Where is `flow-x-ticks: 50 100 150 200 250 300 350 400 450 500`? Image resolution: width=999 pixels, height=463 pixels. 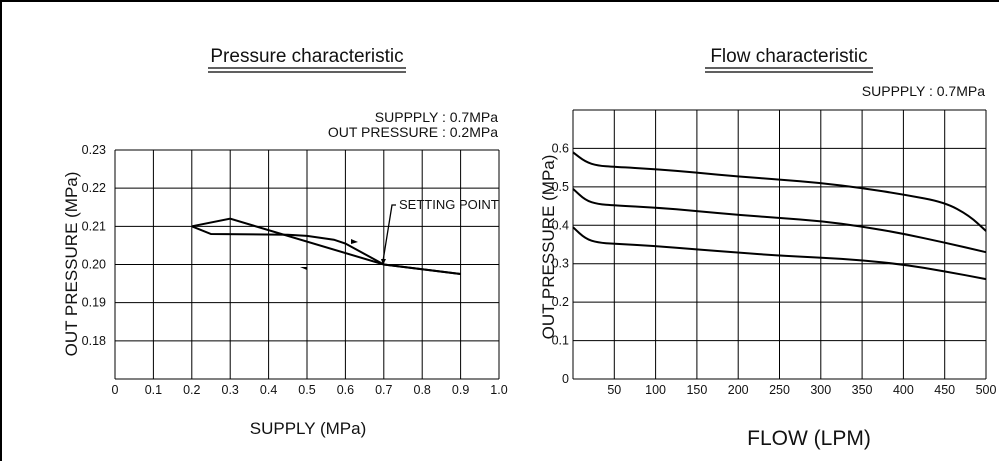
flow-x-ticks: 50 100 150 200 250 300 350 400 450 500 is located at coordinates (801, 390).